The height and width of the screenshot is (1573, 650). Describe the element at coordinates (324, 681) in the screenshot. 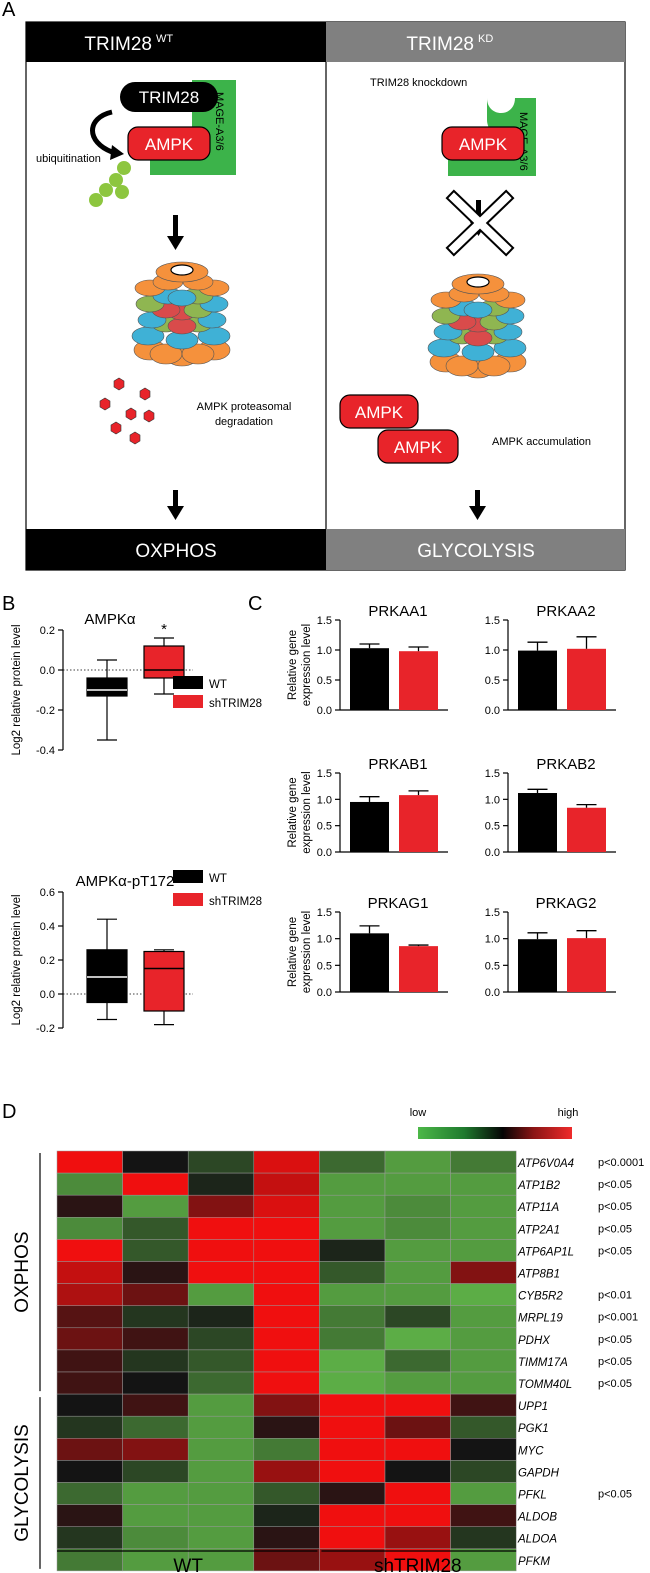

I see `y-tick-label: 0.5` at that location.